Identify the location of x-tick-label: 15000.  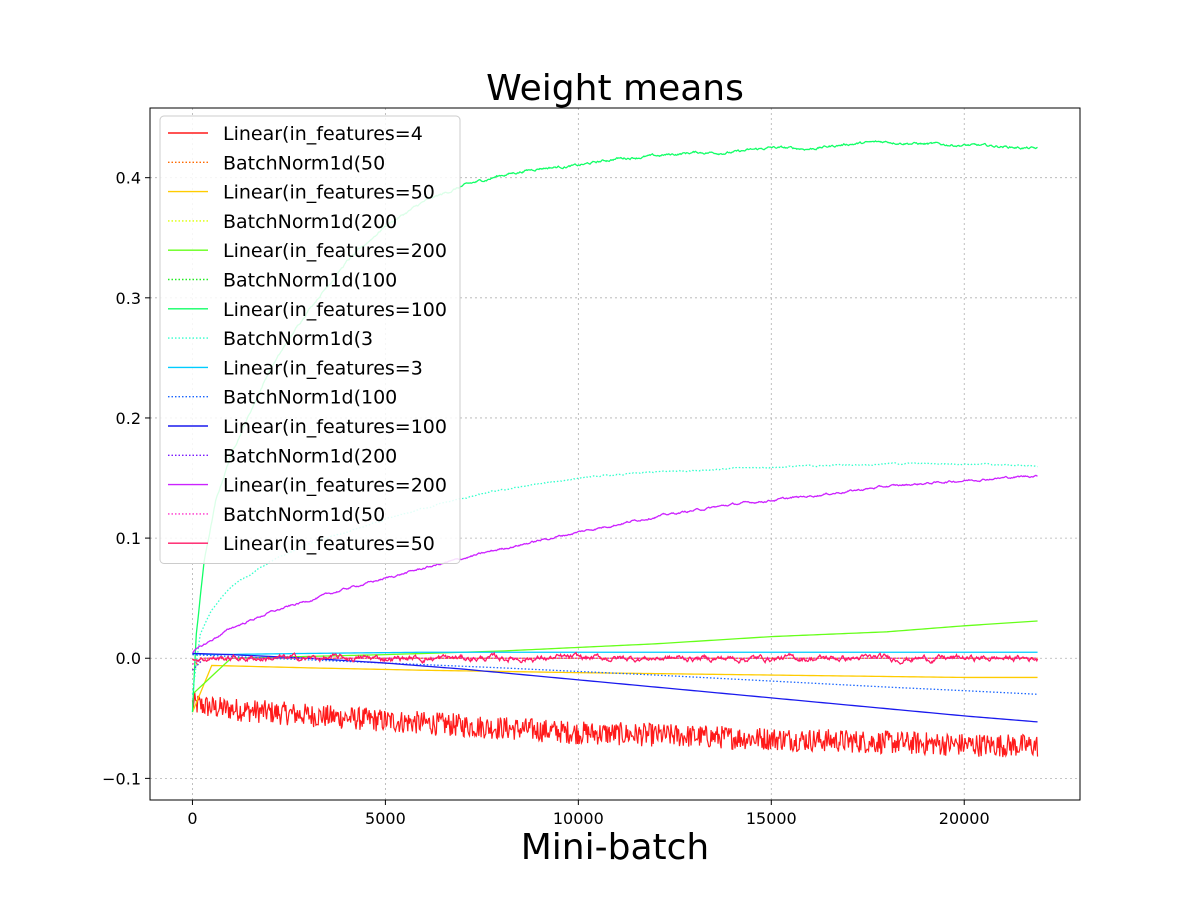
(771, 818).